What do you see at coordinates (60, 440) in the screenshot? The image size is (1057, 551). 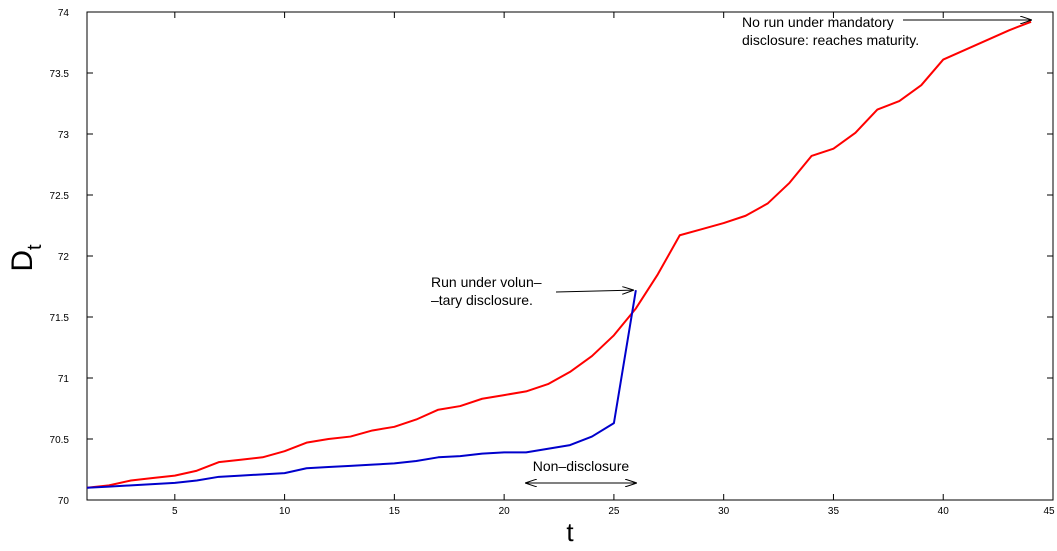 I see `y-tick-label: 70.5` at bounding box center [60, 440].